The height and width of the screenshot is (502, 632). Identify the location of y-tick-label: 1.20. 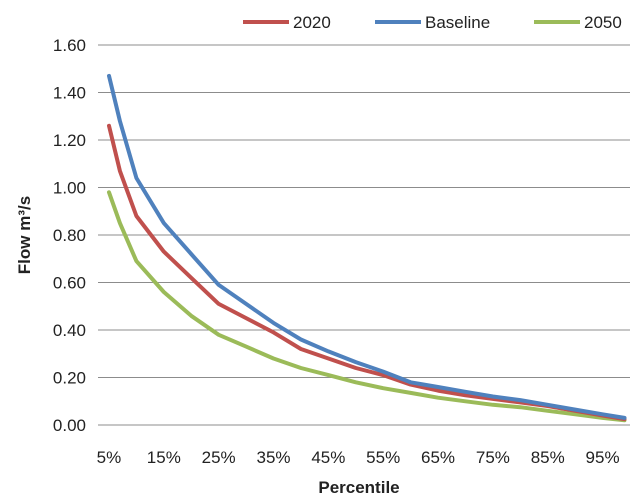
(69, 140).